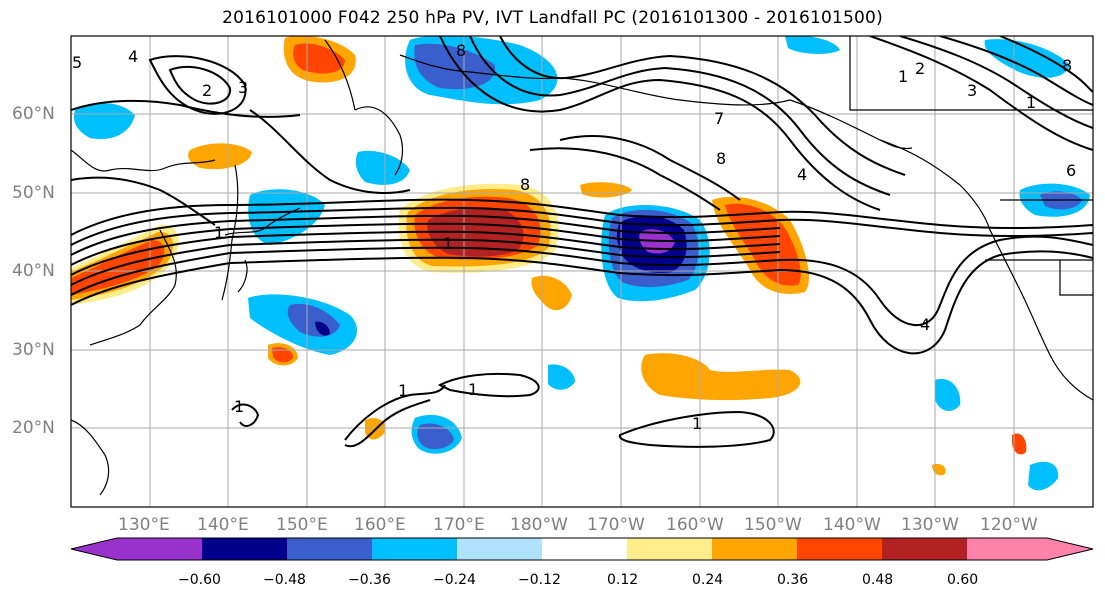 This screenshot has width=1105, height=601. Describe the element at coordinates (302, 525) in the screenshot. I see `lon-label: 150°E` at that location.